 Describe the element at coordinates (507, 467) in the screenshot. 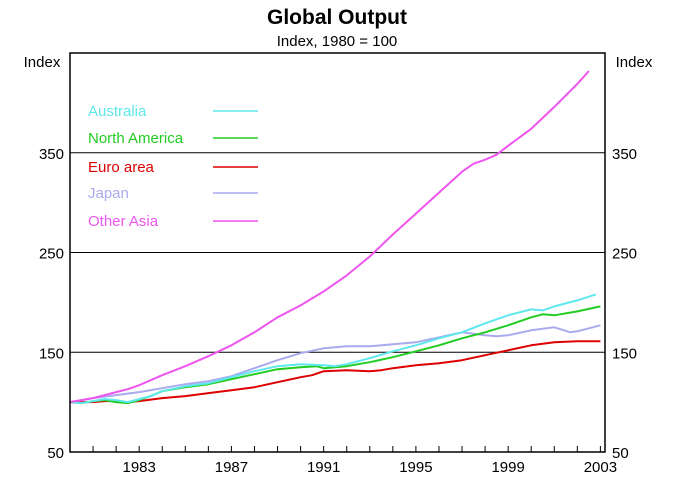

I see `x-tick-label: 1999` at that location.